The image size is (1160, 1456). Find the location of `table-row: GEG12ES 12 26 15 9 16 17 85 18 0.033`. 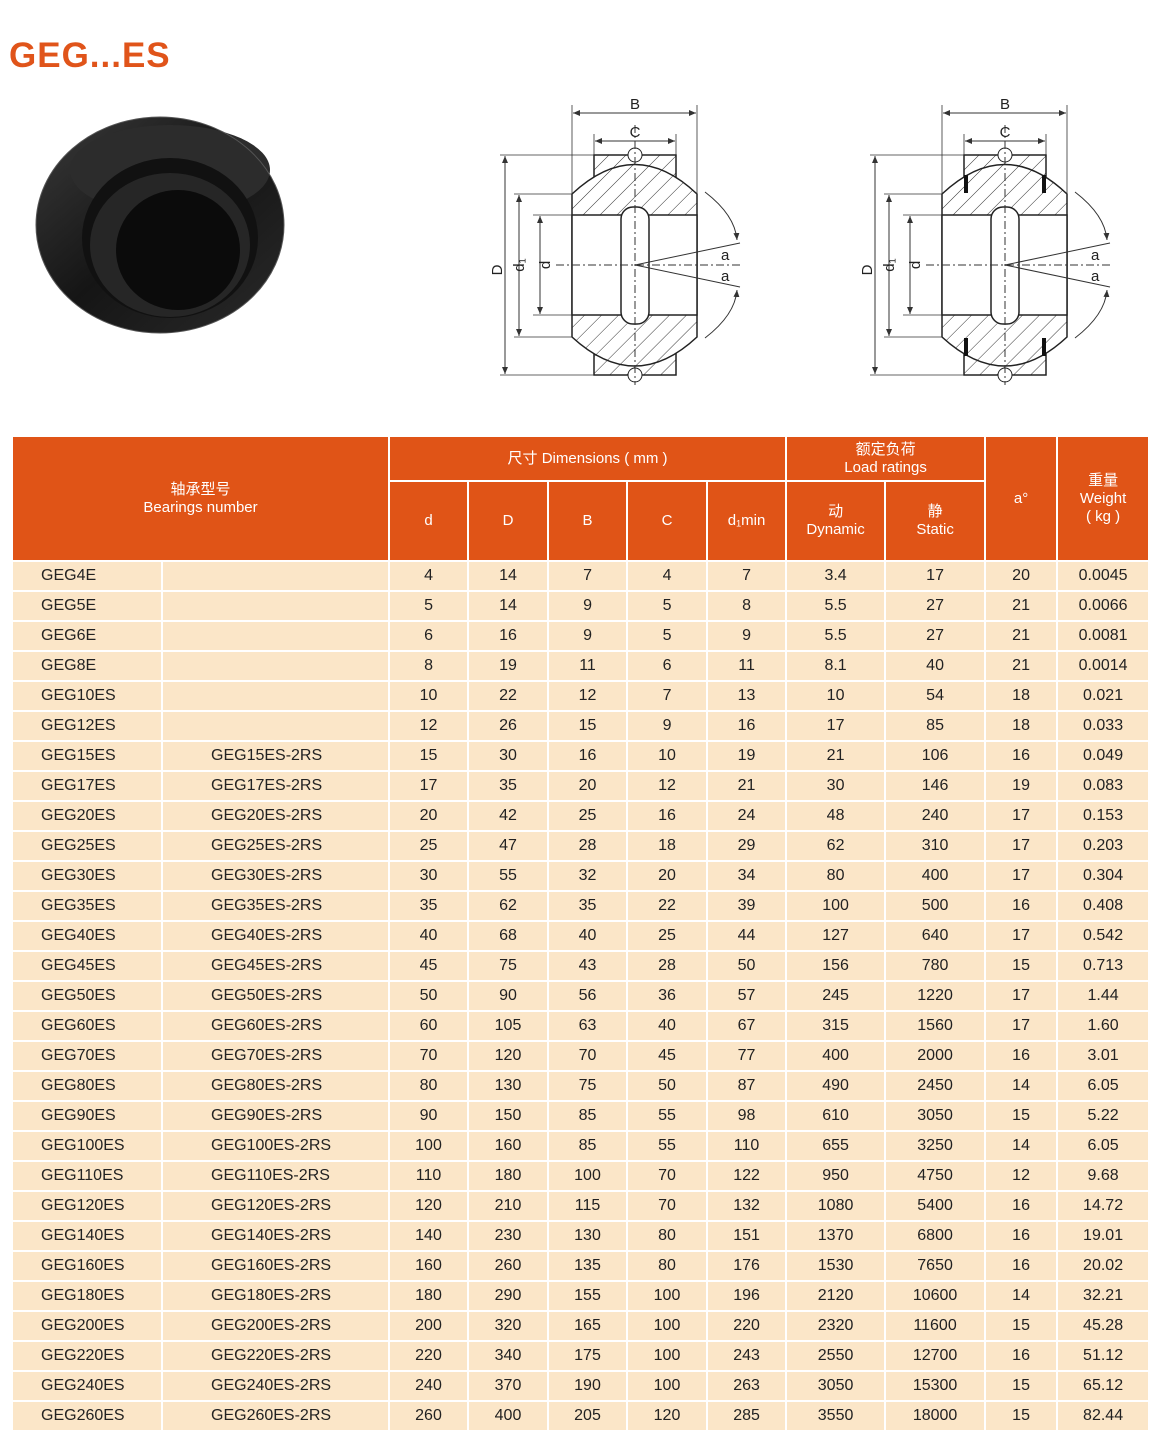

table-row: GEG12ES 12 26 15 9 16 17 85 18 0.033 is located at coordinates (581, 726).